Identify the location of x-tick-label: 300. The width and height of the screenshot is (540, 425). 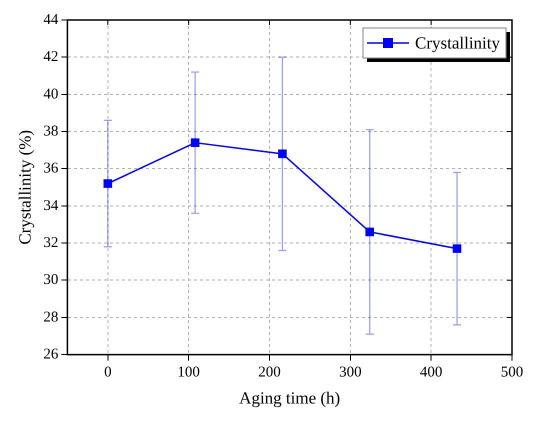
(350, 372).